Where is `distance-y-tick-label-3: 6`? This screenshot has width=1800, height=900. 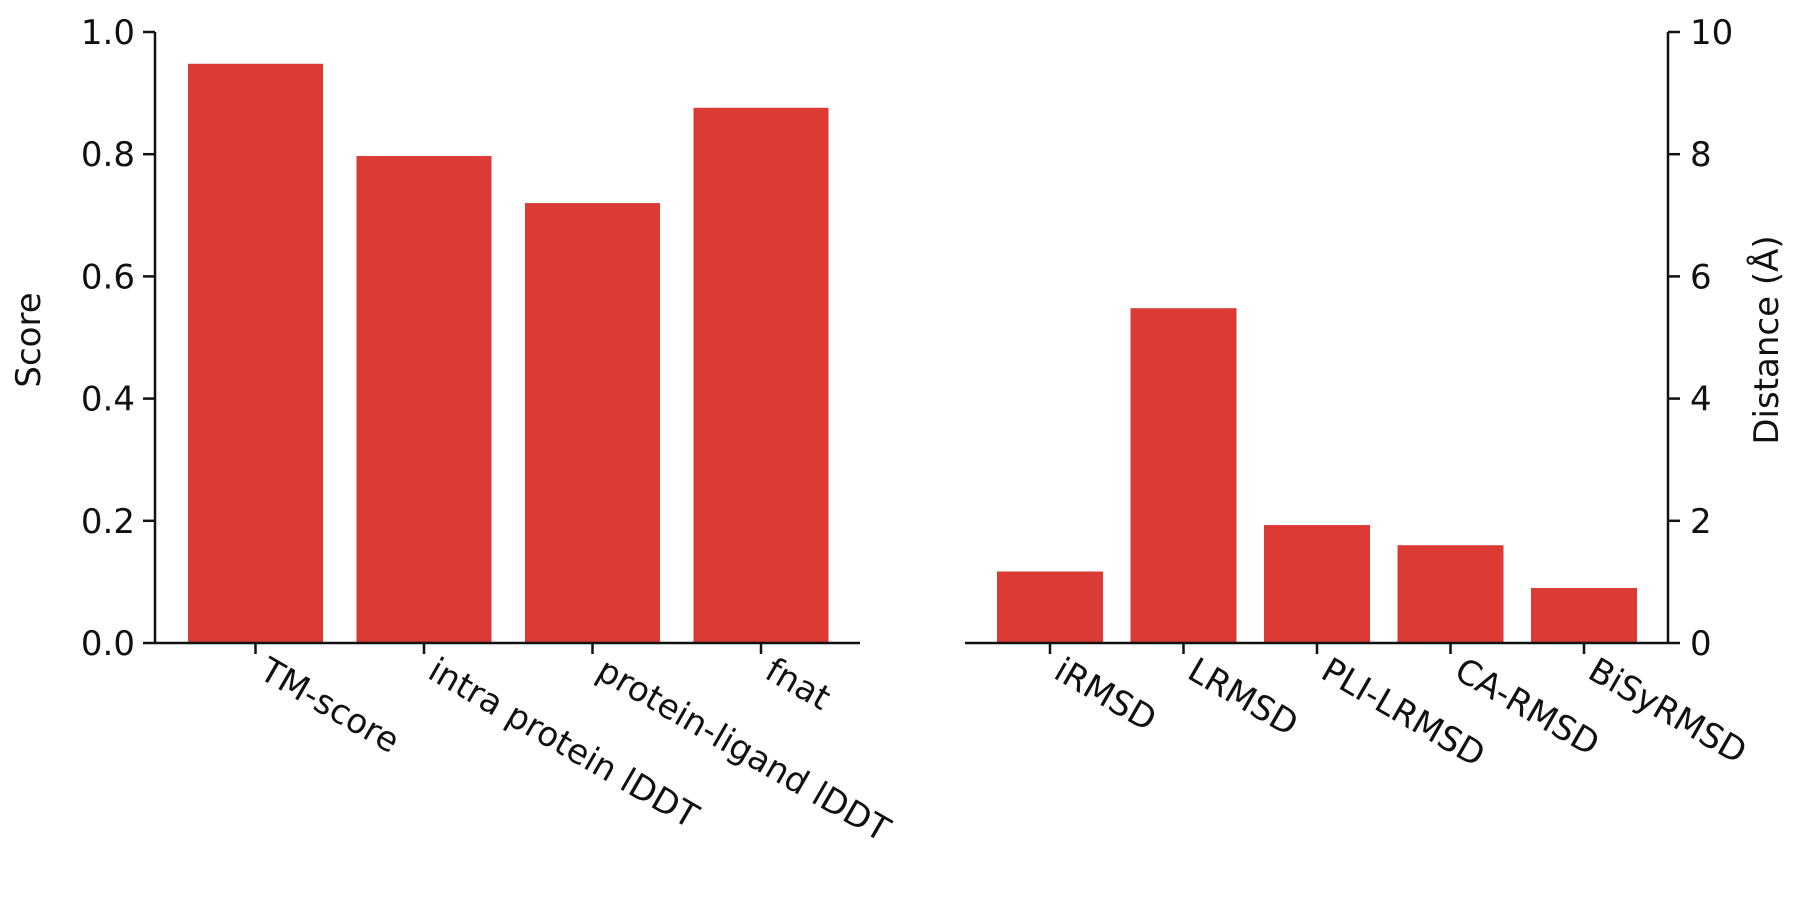 distance-y-tick-label-3: 6 is located at coordinates (1701, 277).